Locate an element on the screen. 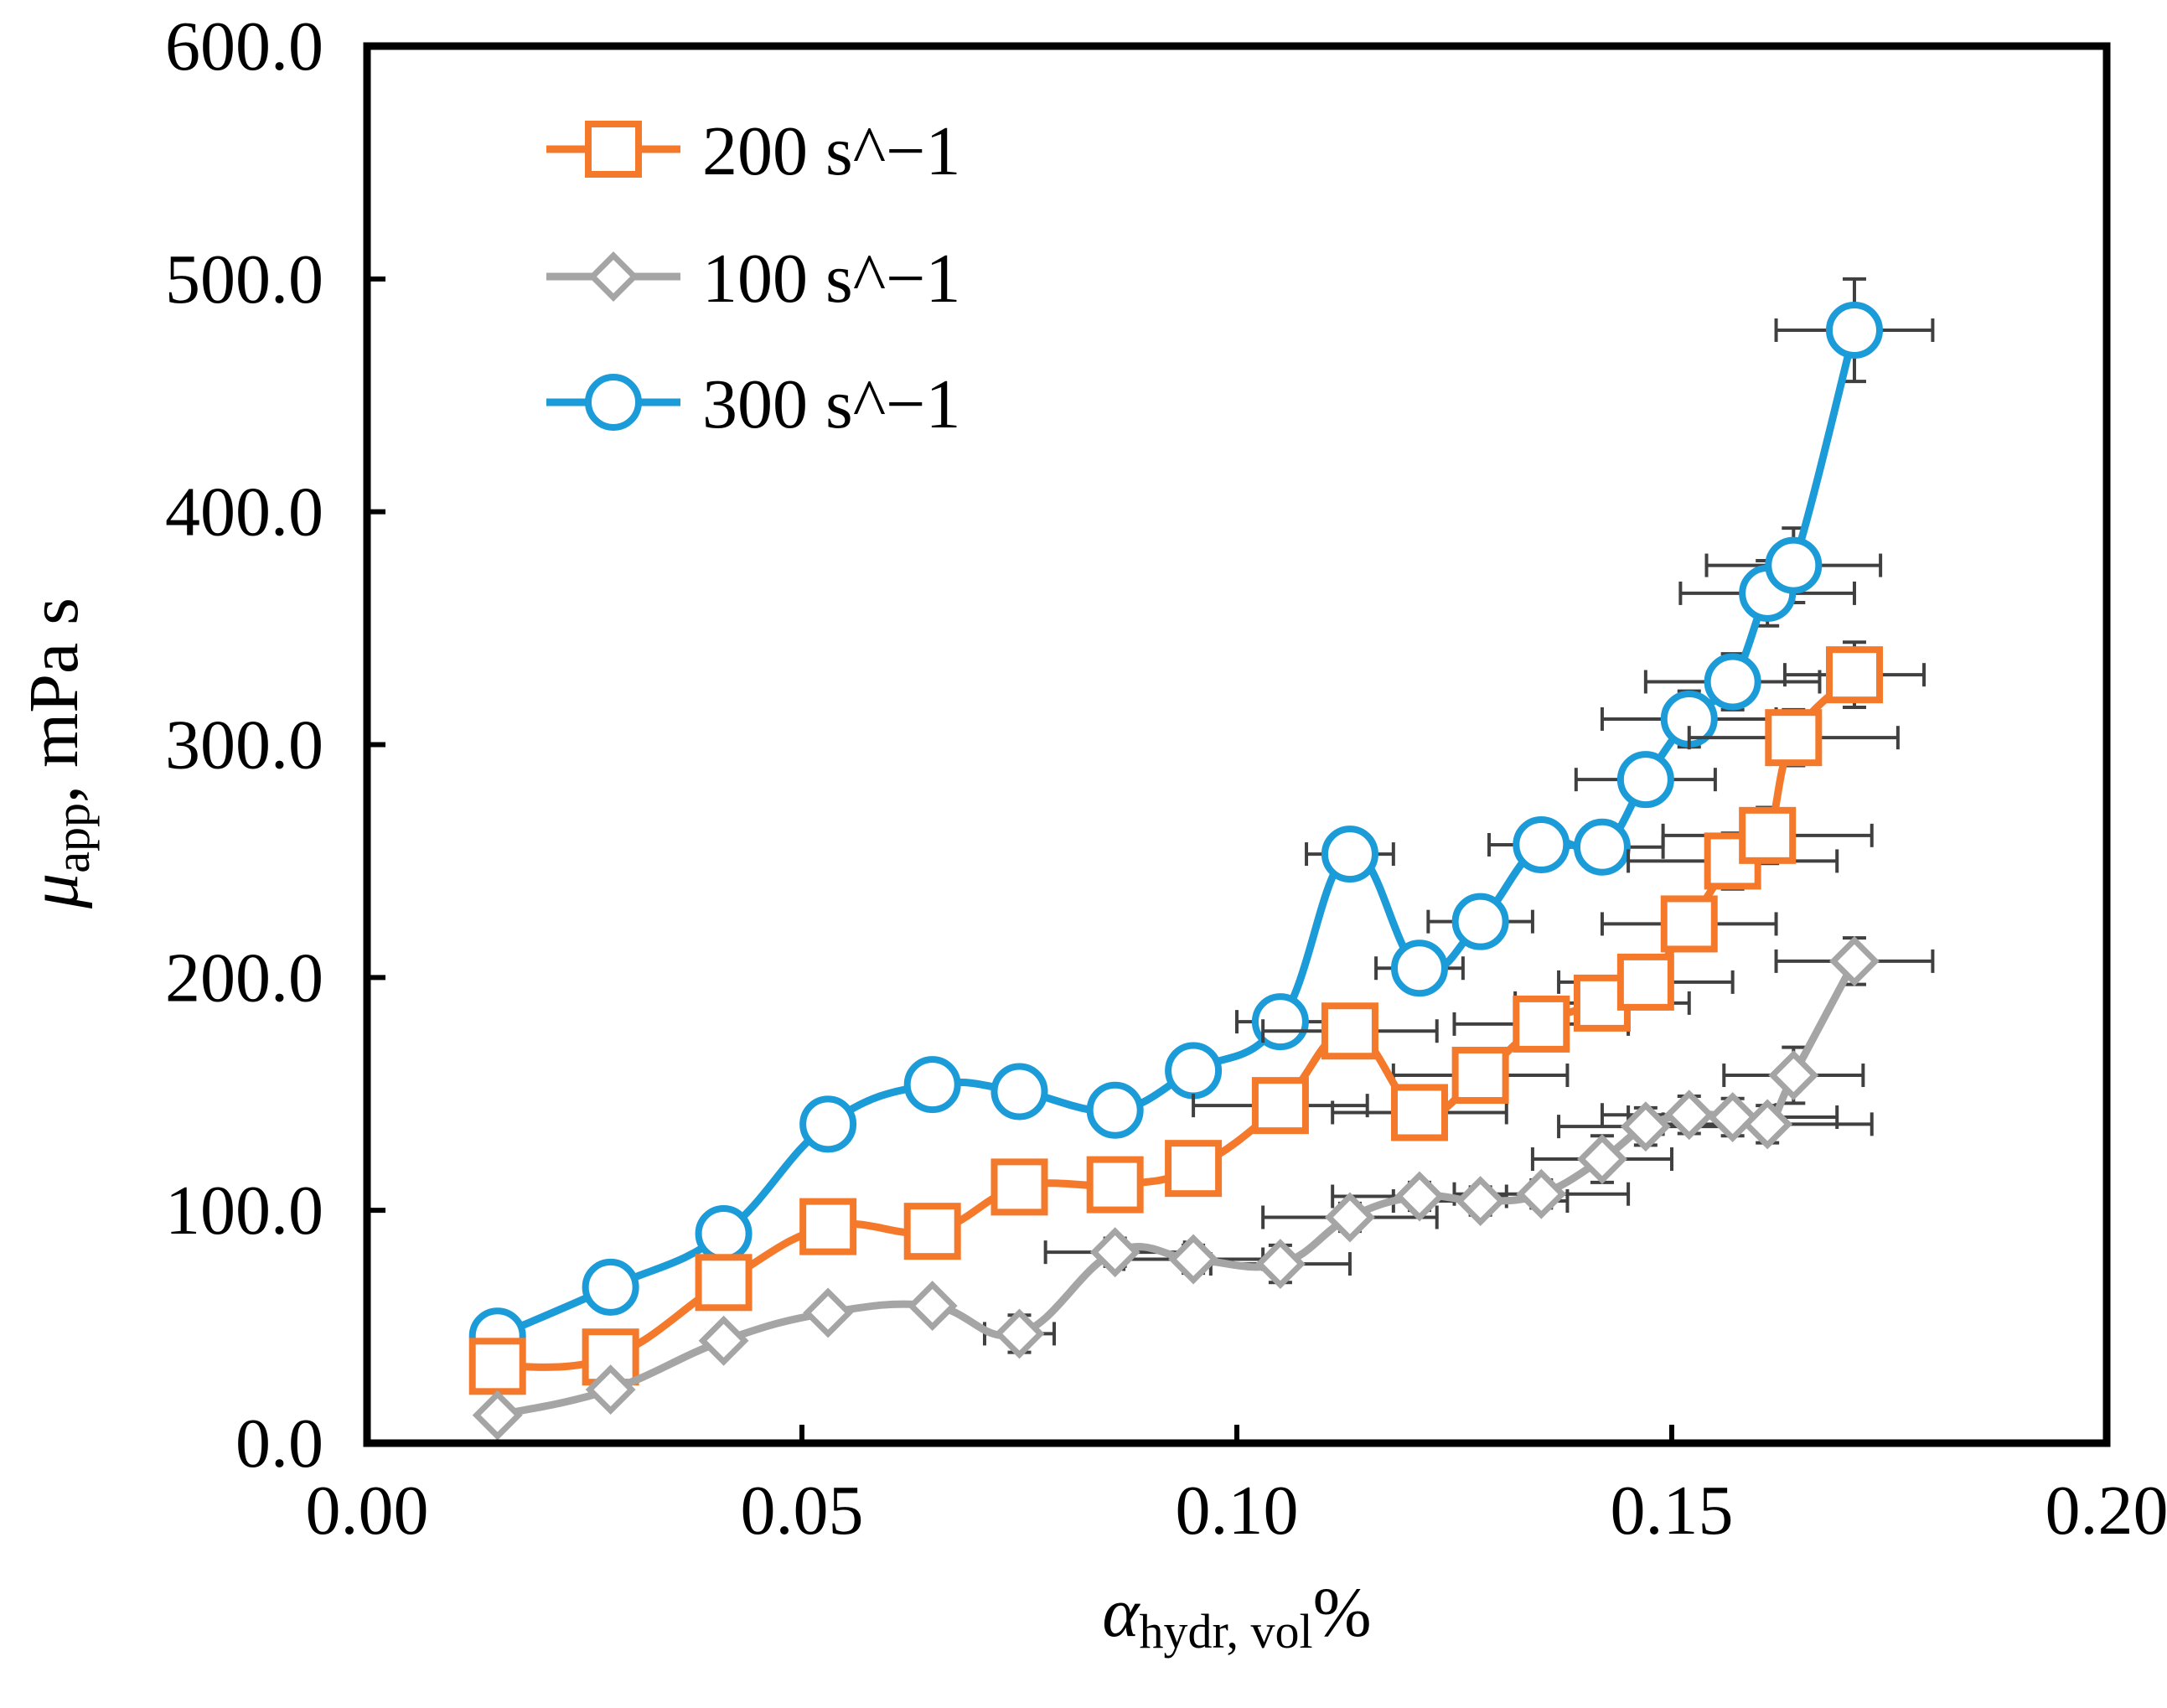 The height and width of the screenshot is (1708, 2167). y-tick-label: 0.0 is located at coordinates (279, 1444).